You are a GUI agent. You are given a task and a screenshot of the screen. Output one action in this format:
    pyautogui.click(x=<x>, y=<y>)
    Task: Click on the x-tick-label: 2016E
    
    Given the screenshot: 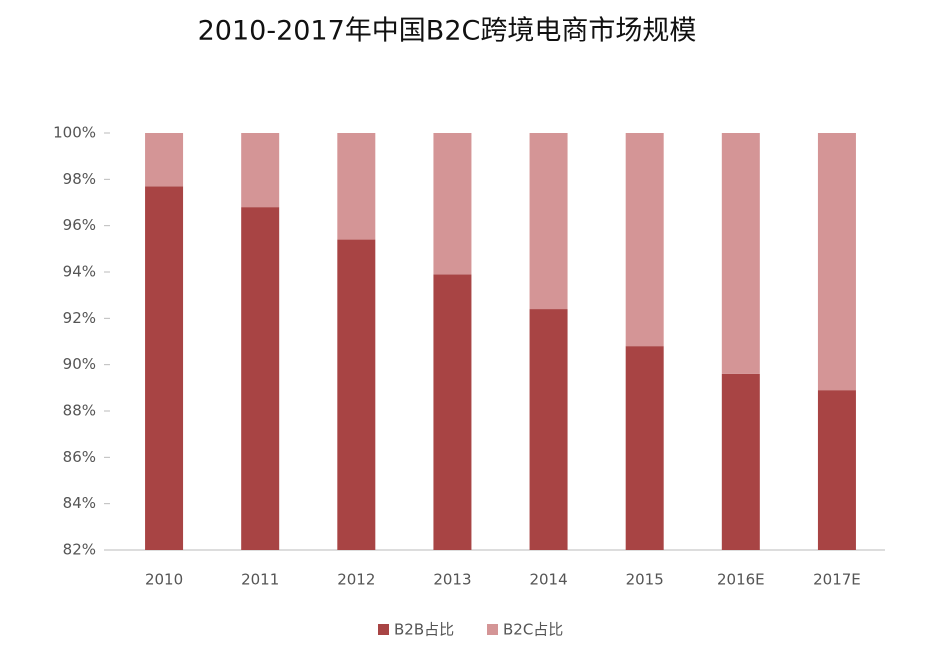 What is the action you would take?
    pyautogui.click(x=741, y=580)
    